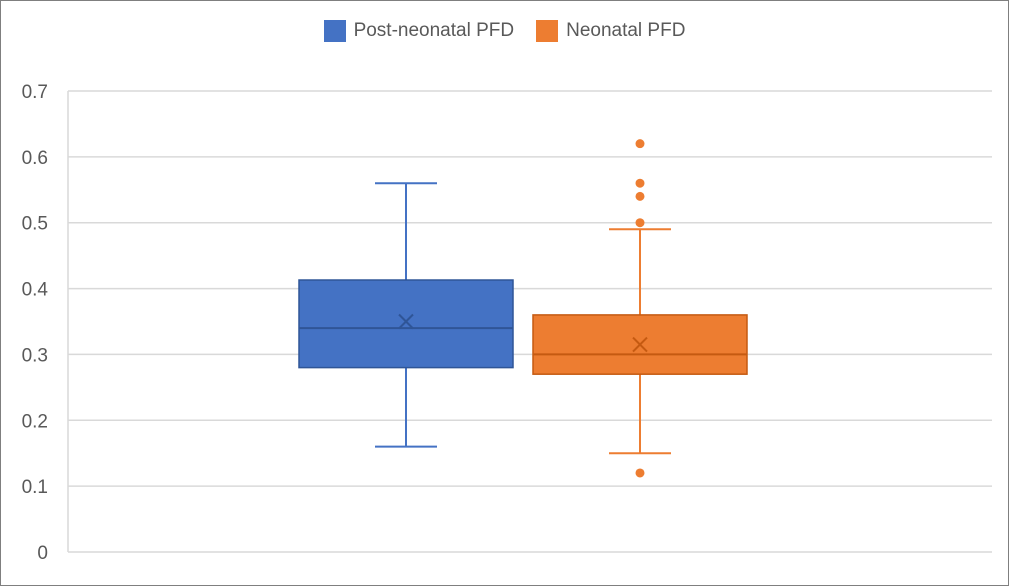  What do you see at coordinates (35, 92) in the screenshot?
I see `y-tick-label: 0.7` at bounding box center [35, 92].